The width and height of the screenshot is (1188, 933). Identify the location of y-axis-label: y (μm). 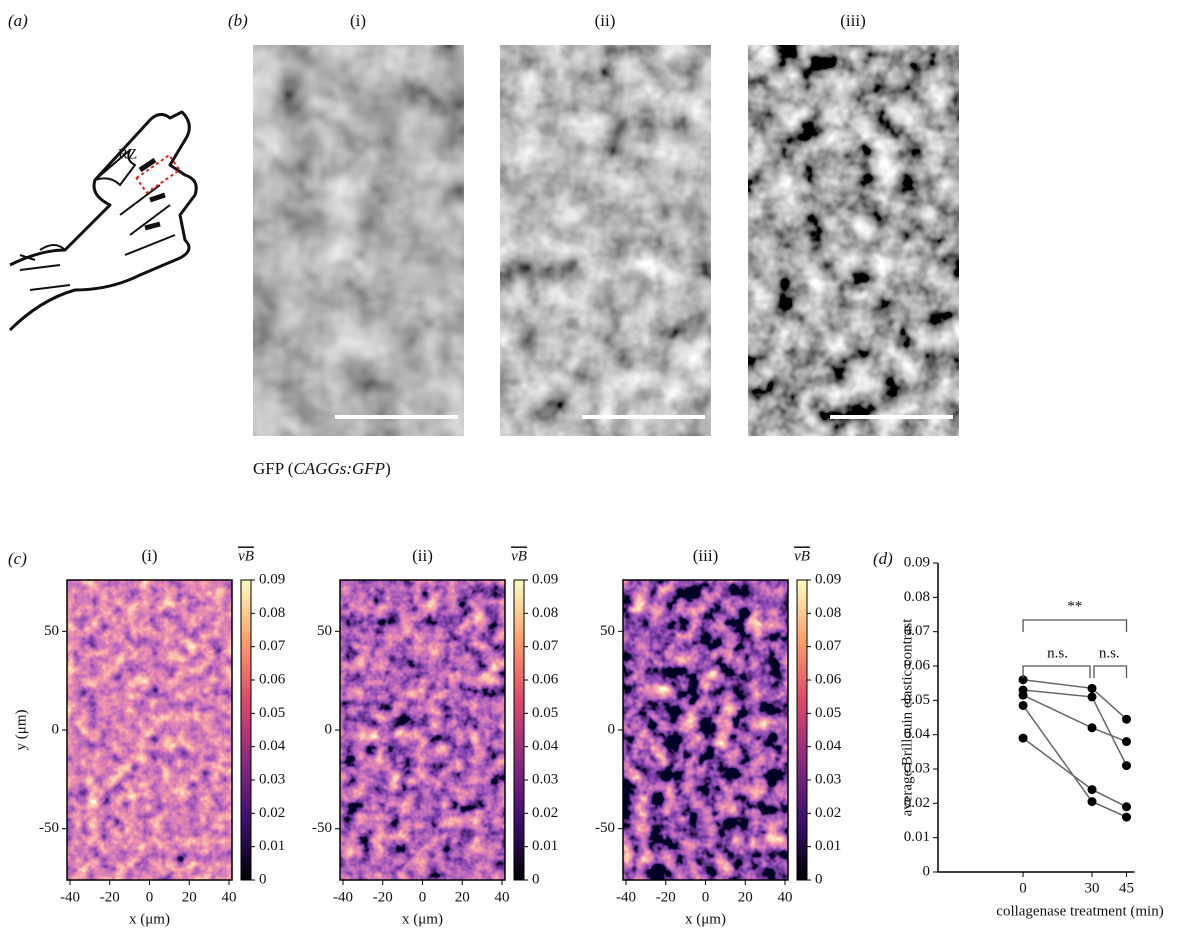
(21, 730).